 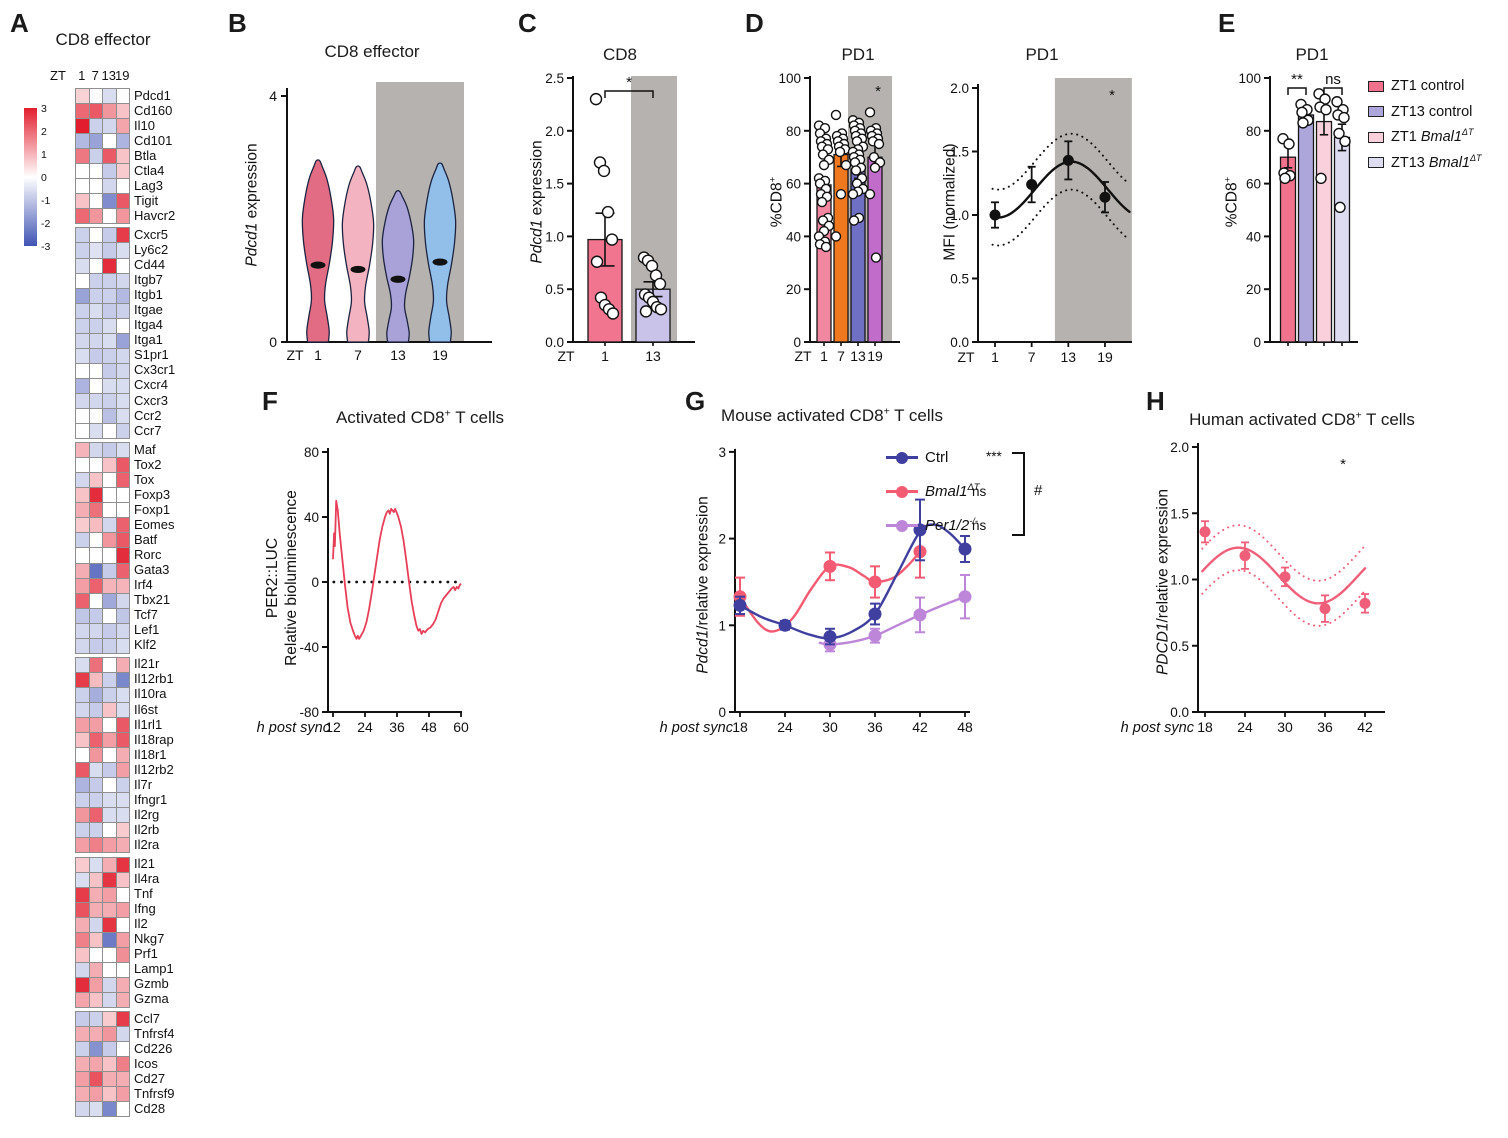 What do you see at coordinates (527, 23) in the screenshot?
I see `panel-label-c: C` at bounding box center [527, 23].